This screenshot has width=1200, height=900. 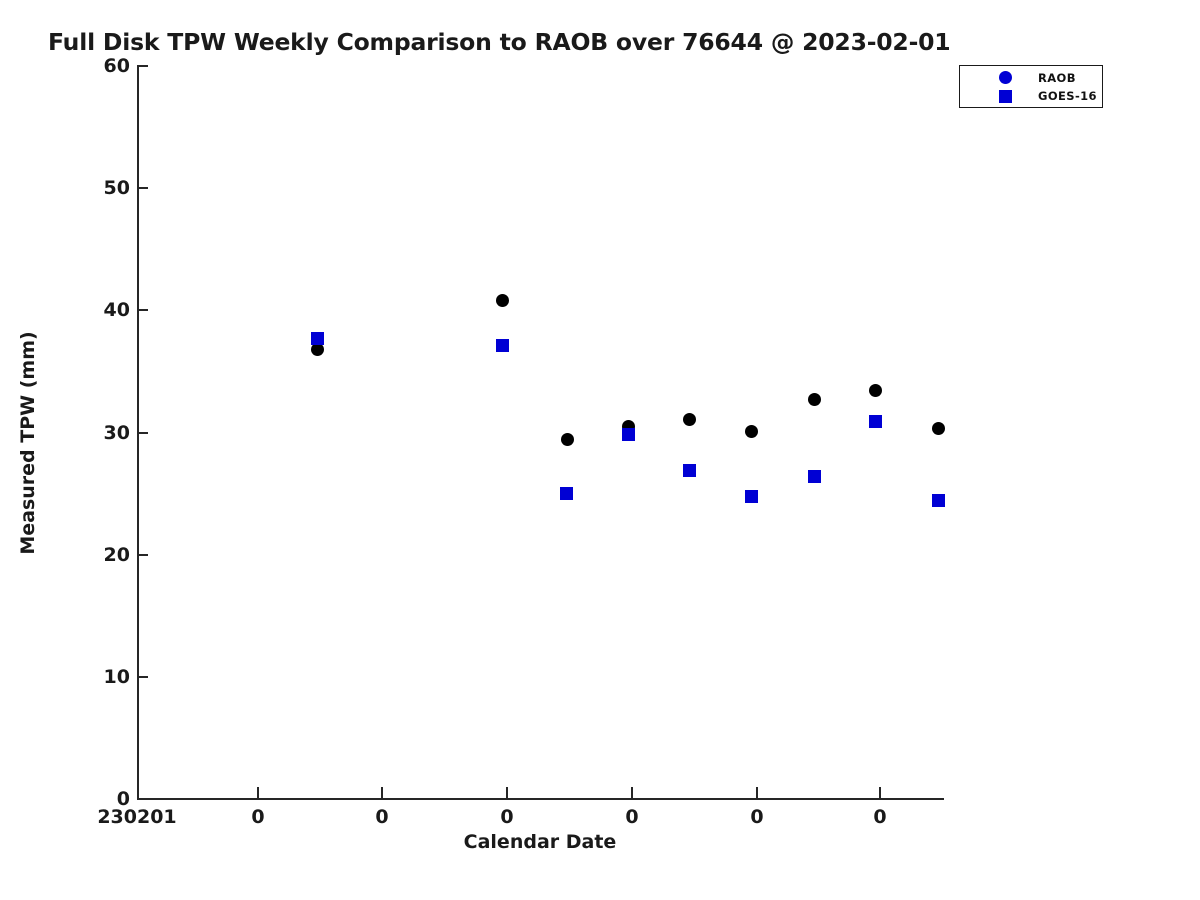 What do you see at coordinates (1005, 96) in the screenshot?
I see `goes16-marker-icon` at bounding box center [1005, 96].